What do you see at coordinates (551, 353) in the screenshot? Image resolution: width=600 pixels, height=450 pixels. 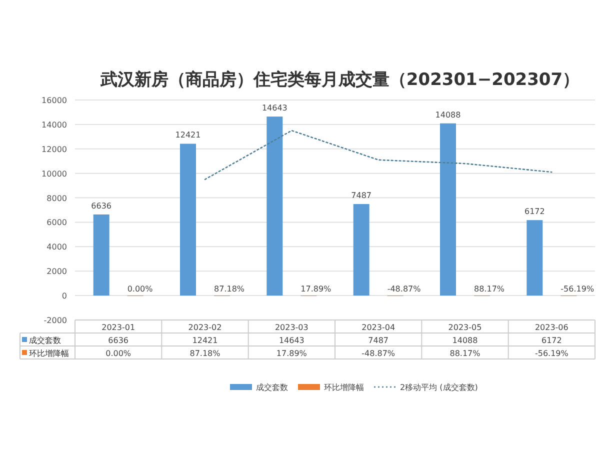 I see `data-label: -56.19%` at bounding box center [551, 353].